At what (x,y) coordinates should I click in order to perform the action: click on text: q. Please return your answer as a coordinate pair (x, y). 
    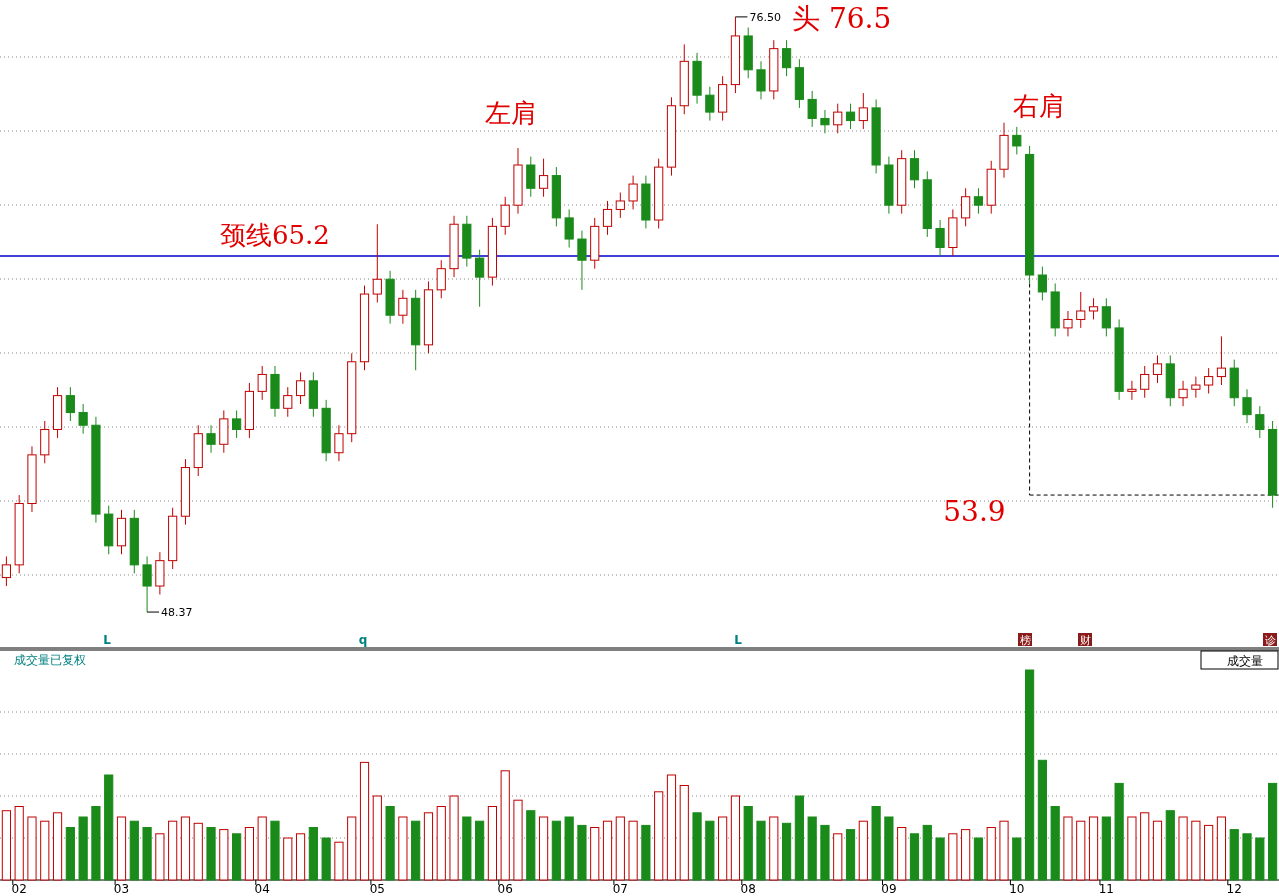
    Looking at the image, I should click on (363, 640).